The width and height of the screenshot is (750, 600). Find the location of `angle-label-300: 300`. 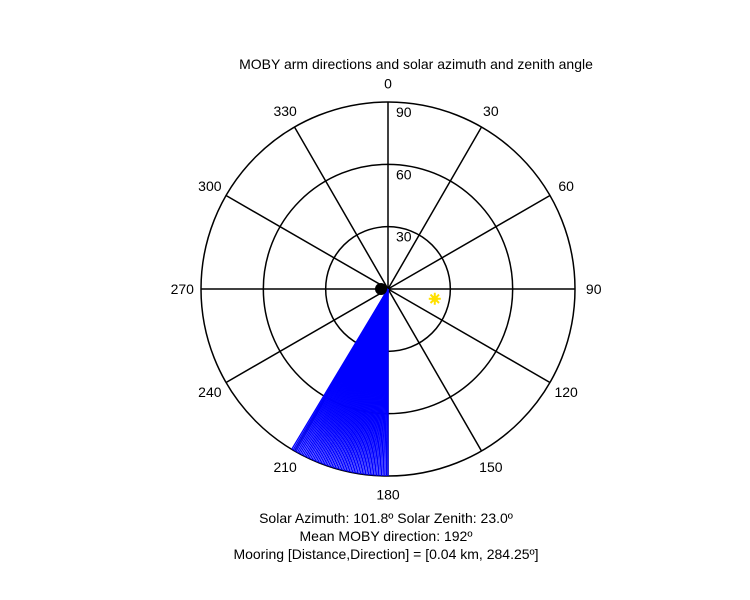

angle-label-300: 300 is located at coordinates (210, 186).